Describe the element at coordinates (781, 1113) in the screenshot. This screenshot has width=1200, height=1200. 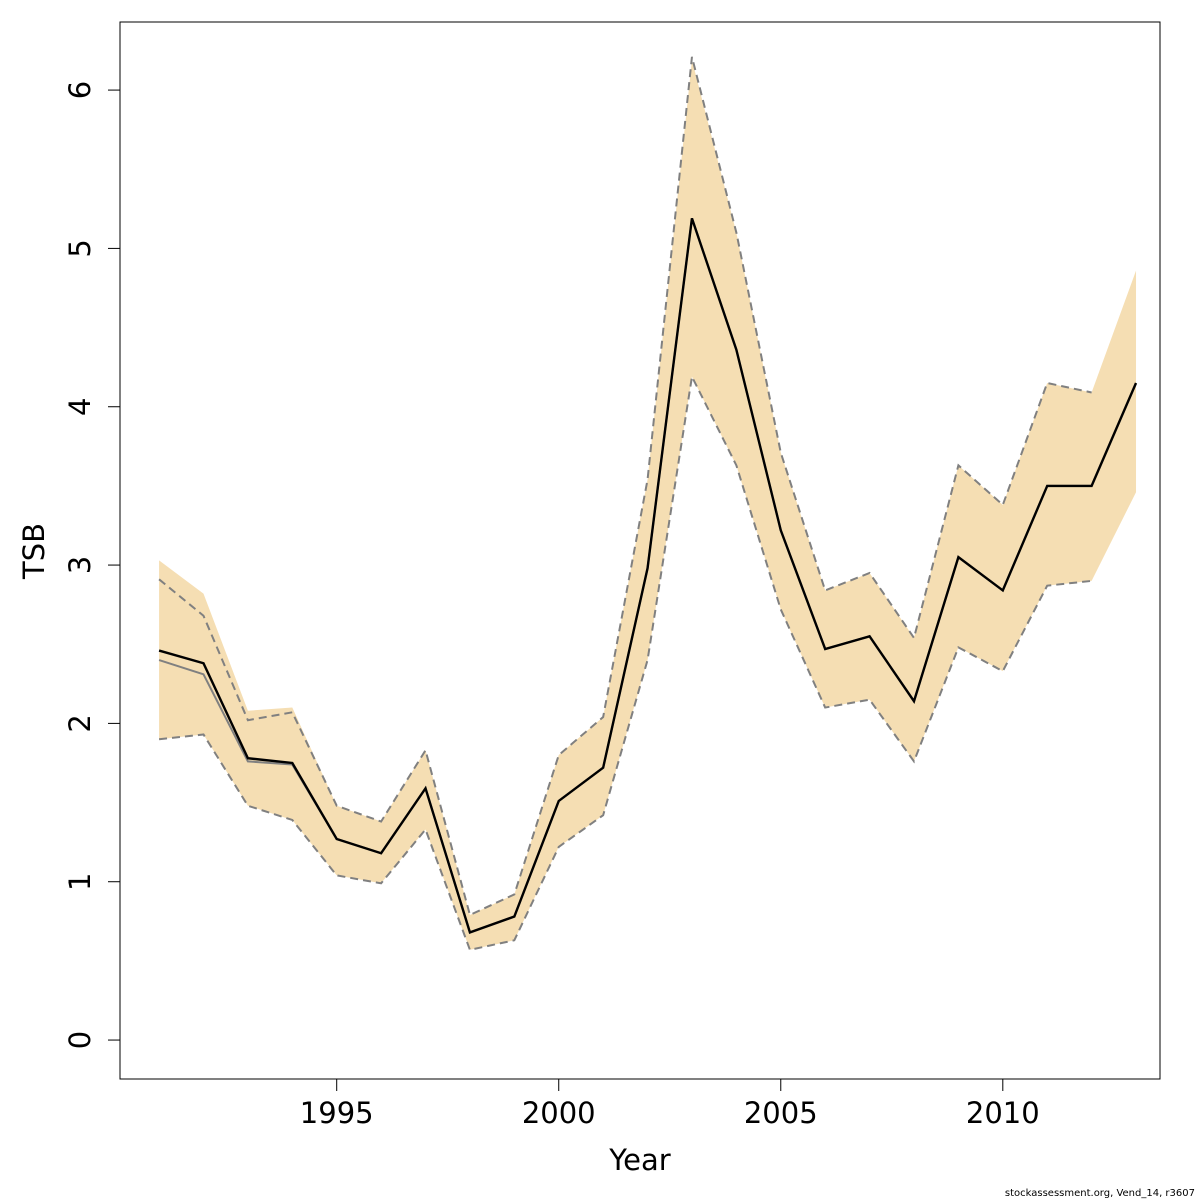
I see `x-tick-label: 2005` at that location.